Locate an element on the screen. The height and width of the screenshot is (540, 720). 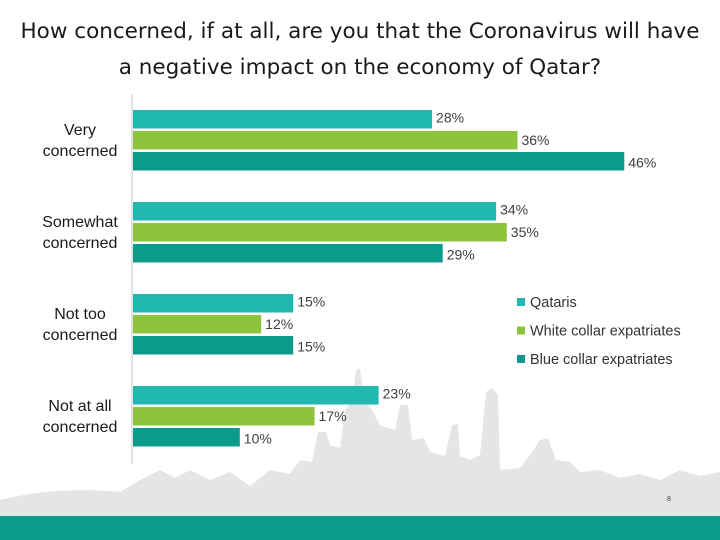
bar-value-label: 35% is located at coordinates (525, 232).